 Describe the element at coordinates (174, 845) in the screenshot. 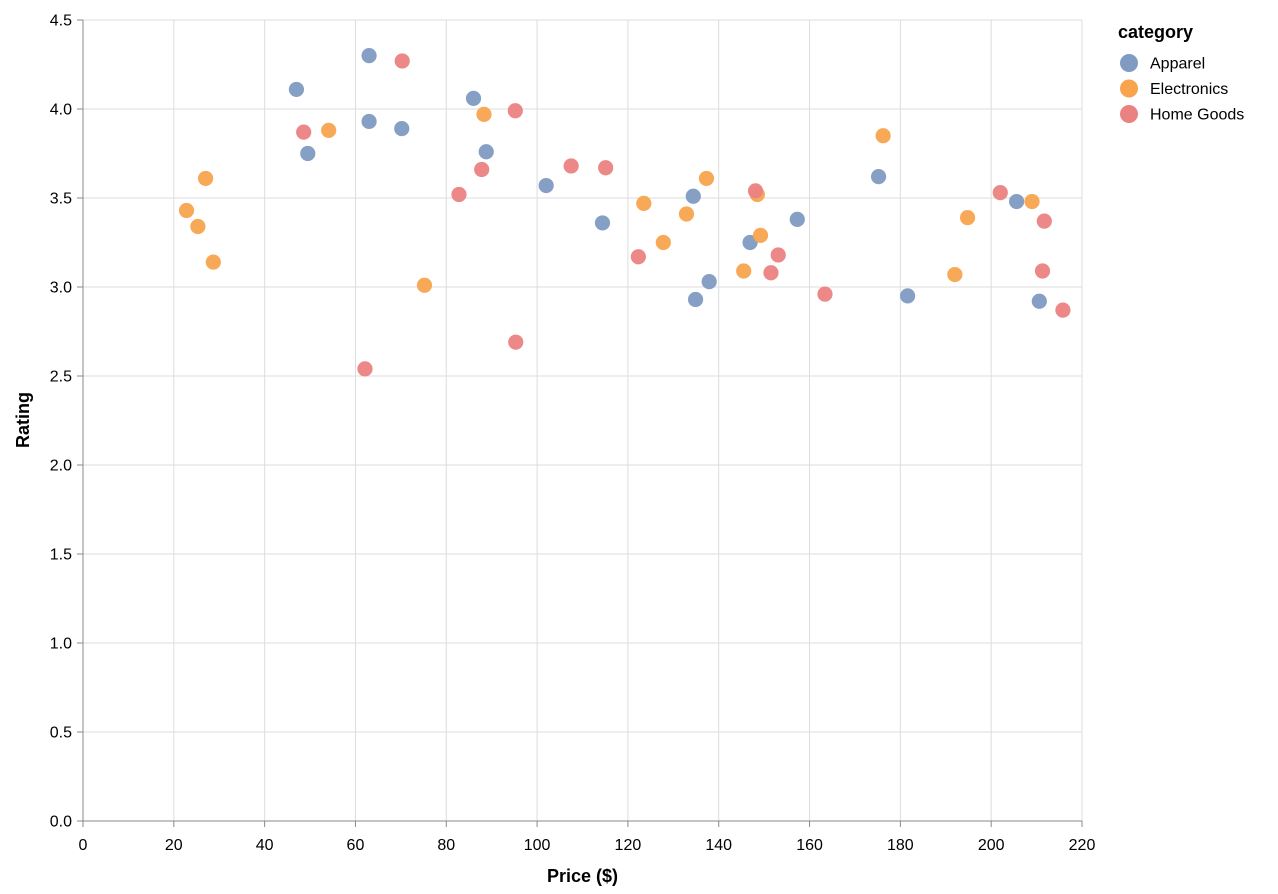

I see `x-tick-label: 20` at that location.